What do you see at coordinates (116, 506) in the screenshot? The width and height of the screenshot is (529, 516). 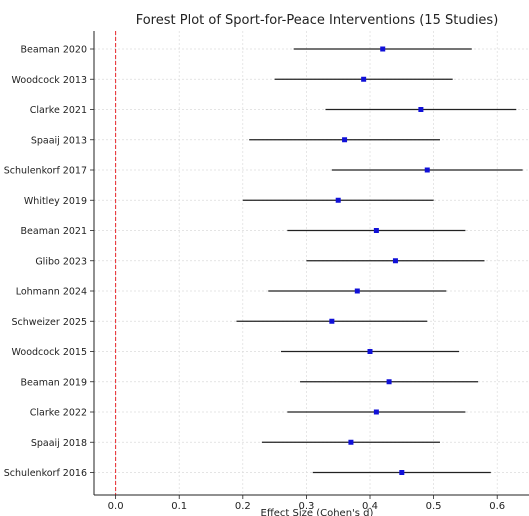 I see `x-tick-label: 0.0` at bounding box center [116, 506].